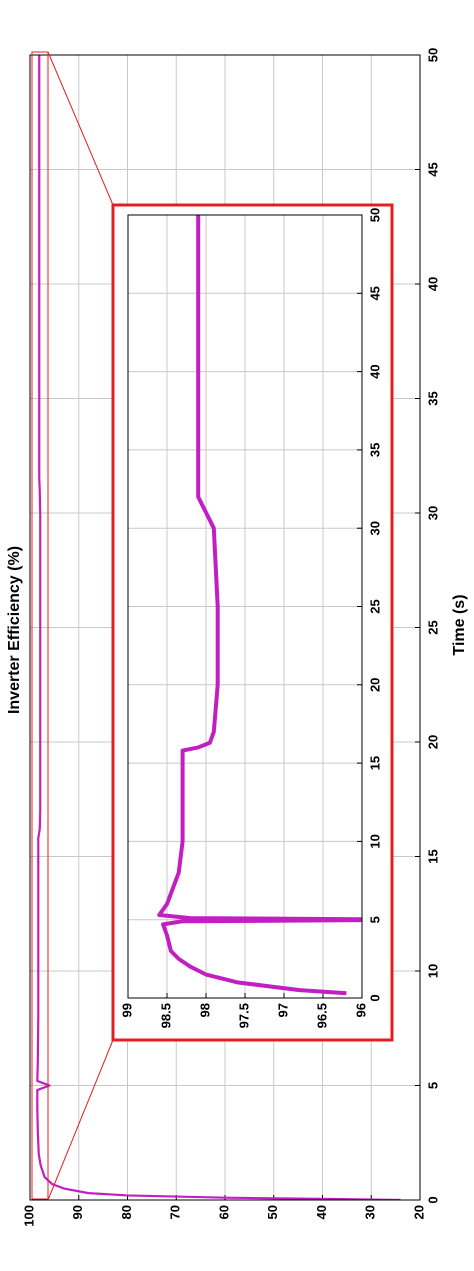 The width and height of the screenshot is (474, 1271). I want to click on y-tick-label: 97, so click(282, 1010).